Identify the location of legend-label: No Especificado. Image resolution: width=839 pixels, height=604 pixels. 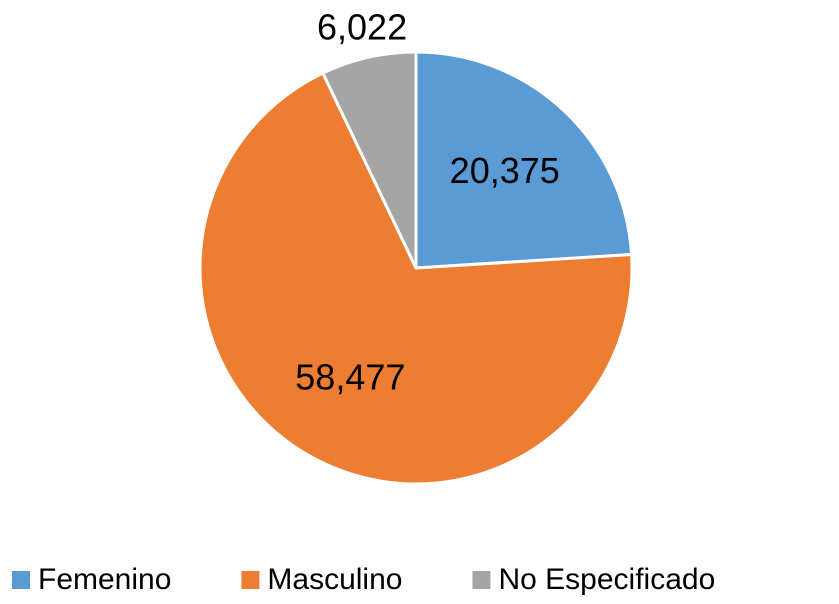
(606, 579).